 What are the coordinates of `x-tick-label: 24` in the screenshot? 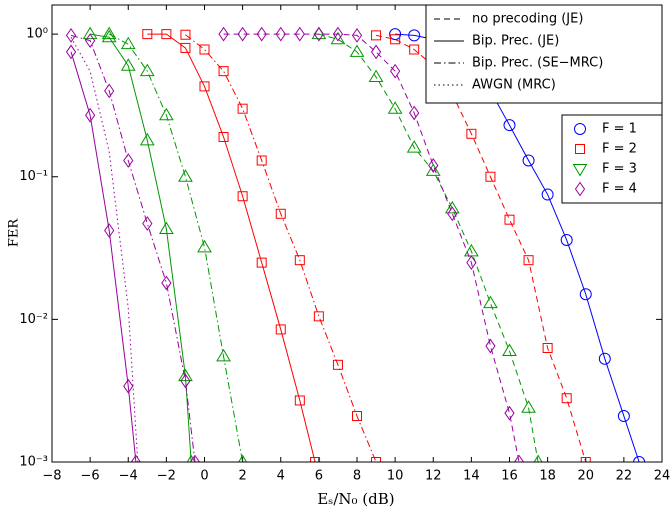 It's located at (662, 476).